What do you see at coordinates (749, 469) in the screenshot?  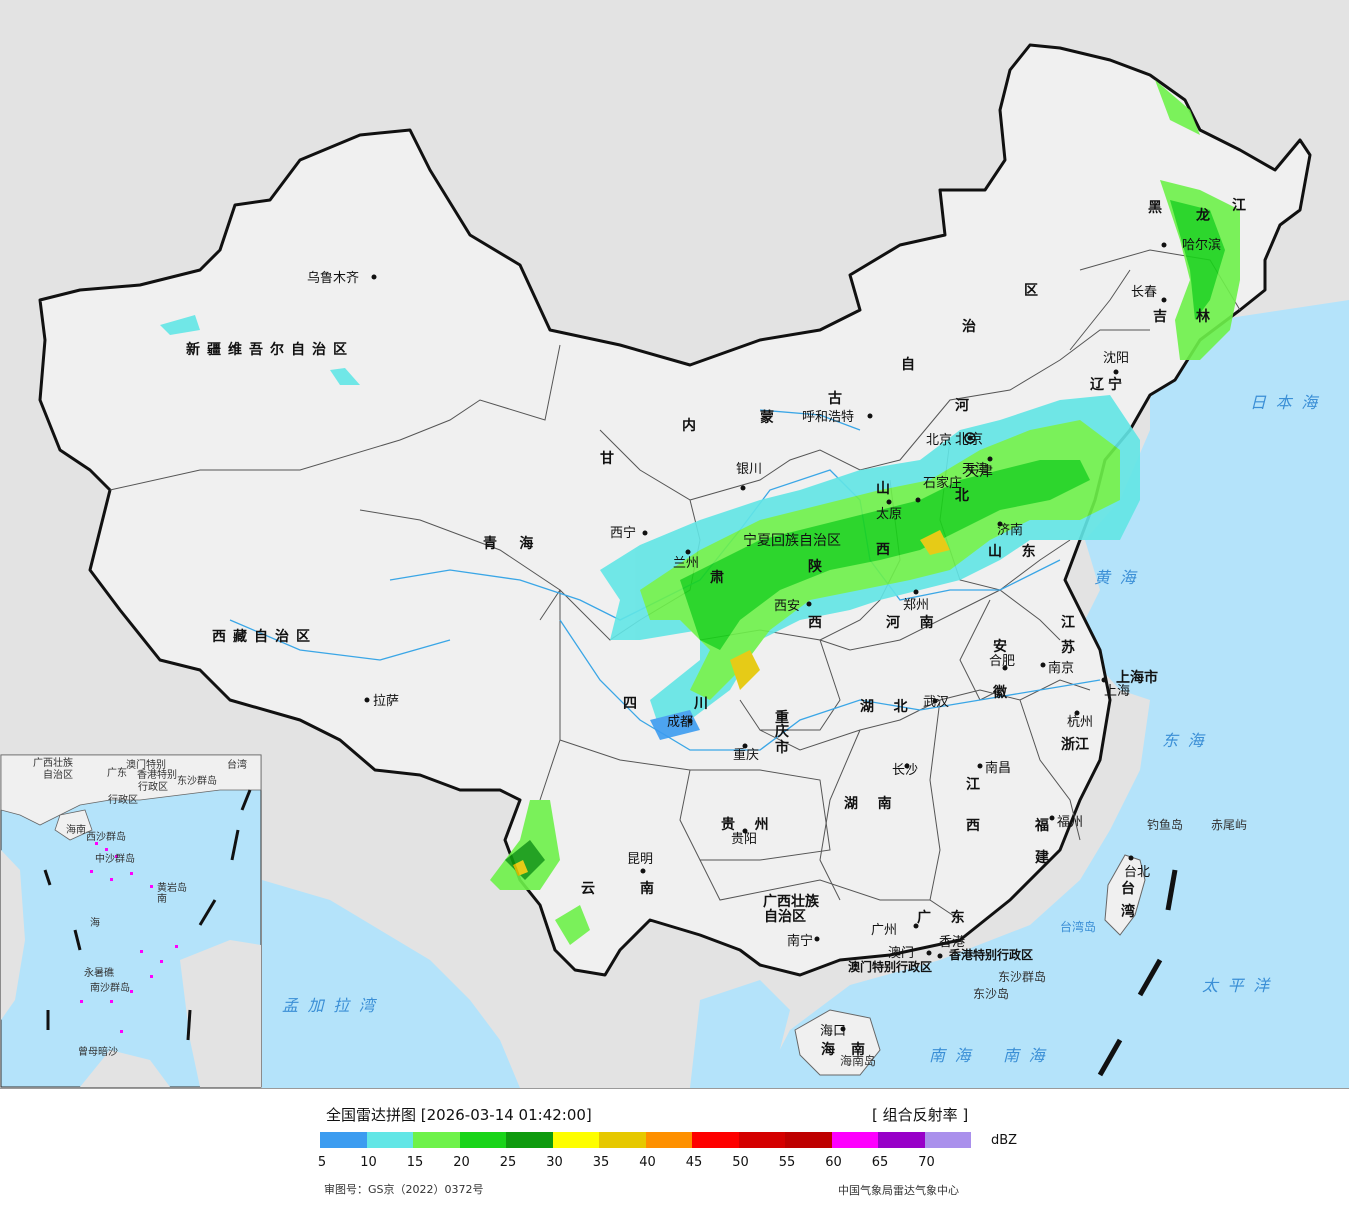 I see `city-label: 银川` at bounding box center [749, 469].